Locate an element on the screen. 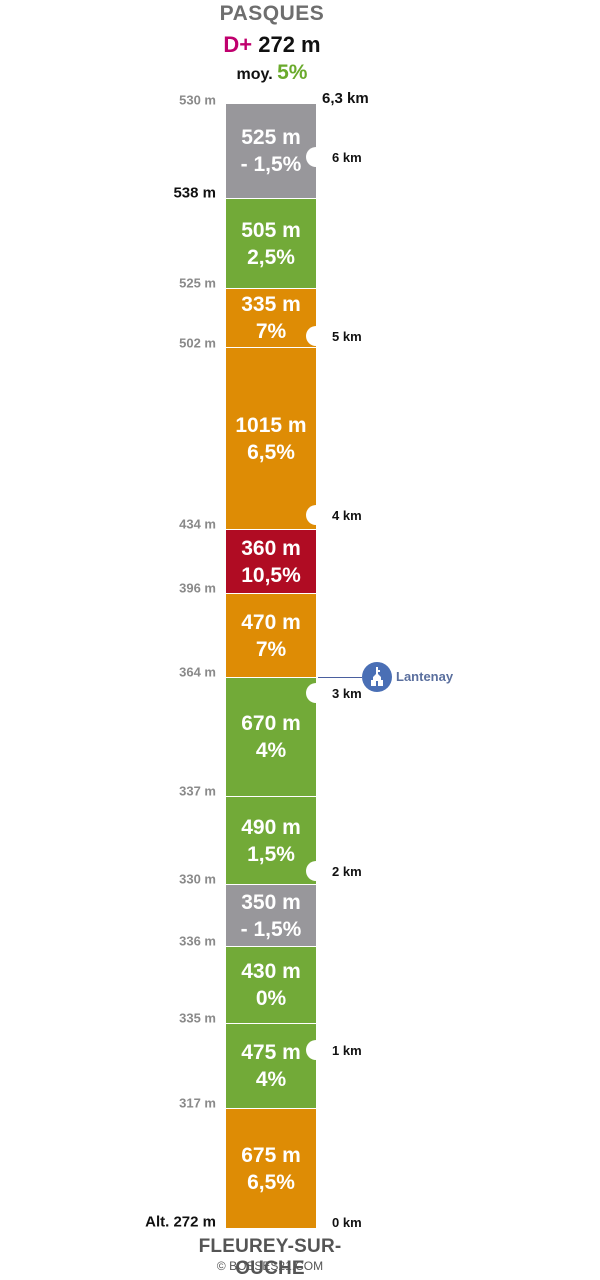 This screenshot has width=600, height=1280. altitude-label: 337 m is located at coordinates (197, 791).